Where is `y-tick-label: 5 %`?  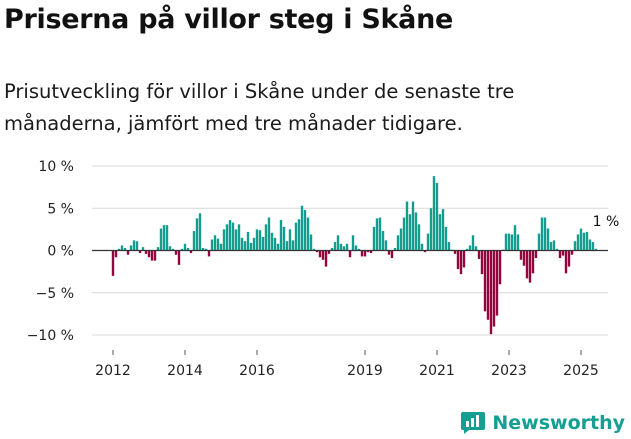
y-tick-label: 5 % is located at coordinates (60, 209).